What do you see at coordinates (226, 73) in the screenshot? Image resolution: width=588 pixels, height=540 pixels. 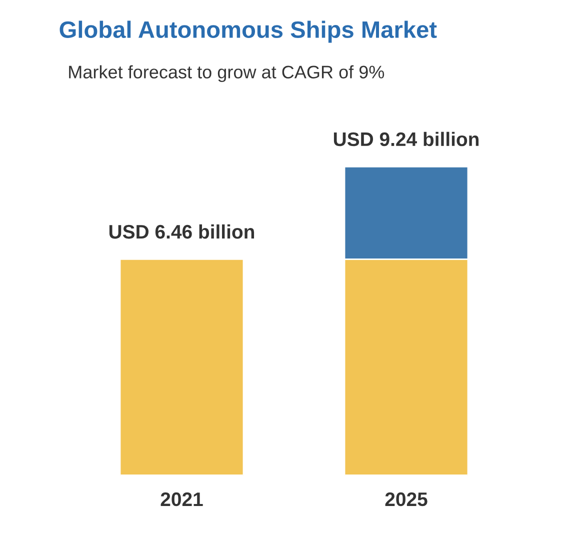 I see `chart-subtitle: Market forecast to grow at CAGR of 9%` at bounding box center [226, 73].